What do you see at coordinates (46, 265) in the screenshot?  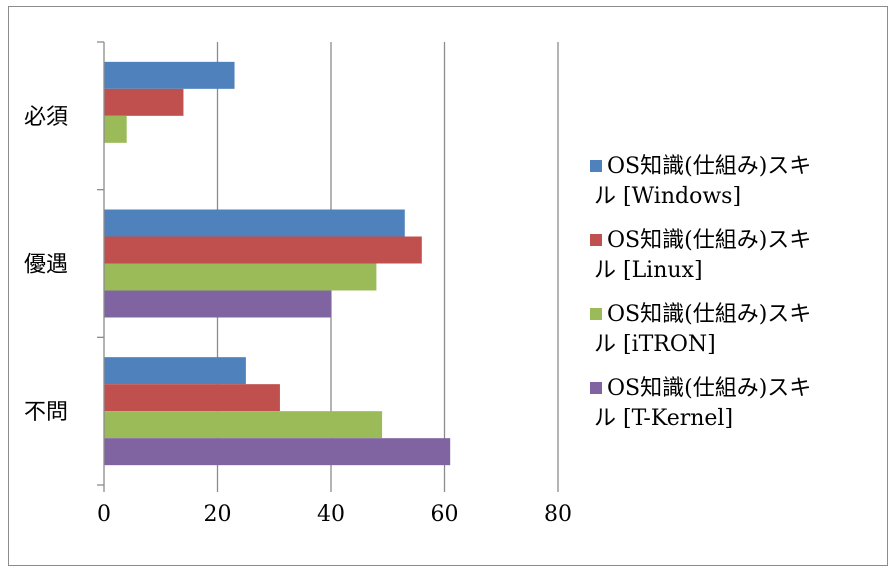 I see `category-label: 優遇` at bounding box center [46, 265].